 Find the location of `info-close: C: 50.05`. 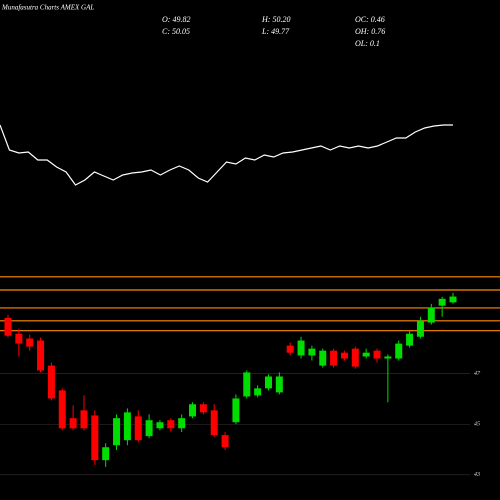

info-close: C: 50.05 is located at coordinates (176, 31).